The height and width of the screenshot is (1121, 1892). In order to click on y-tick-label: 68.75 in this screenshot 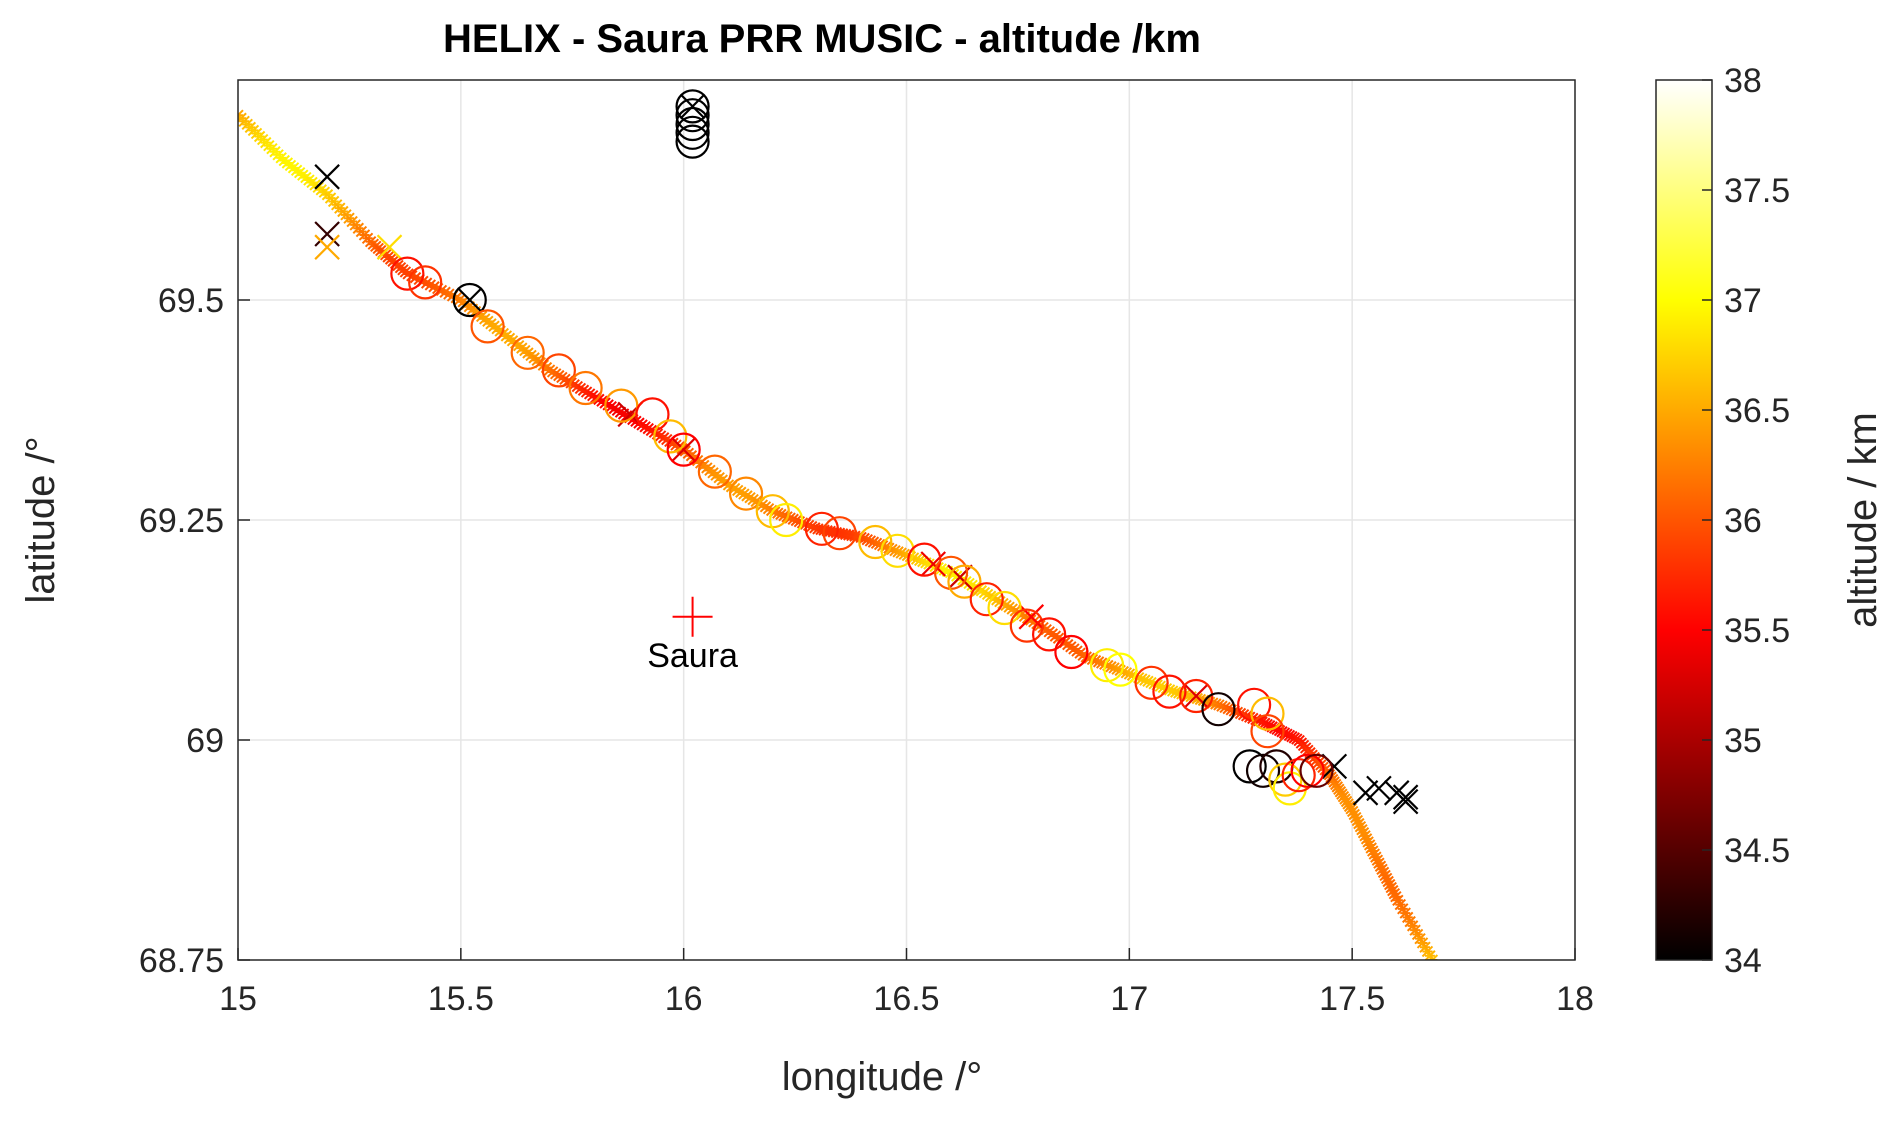, I will do `click(181, 961)`.